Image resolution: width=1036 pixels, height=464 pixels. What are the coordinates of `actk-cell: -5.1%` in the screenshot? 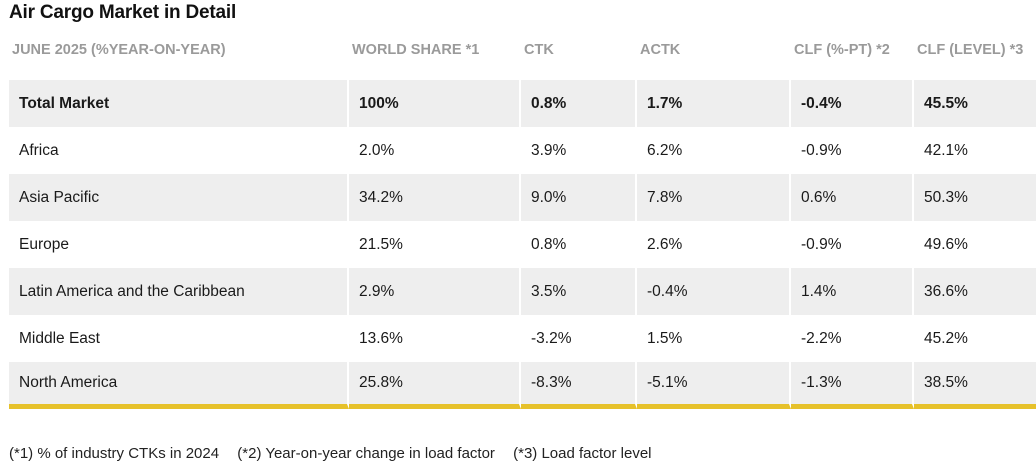 It's located at (714, 385).